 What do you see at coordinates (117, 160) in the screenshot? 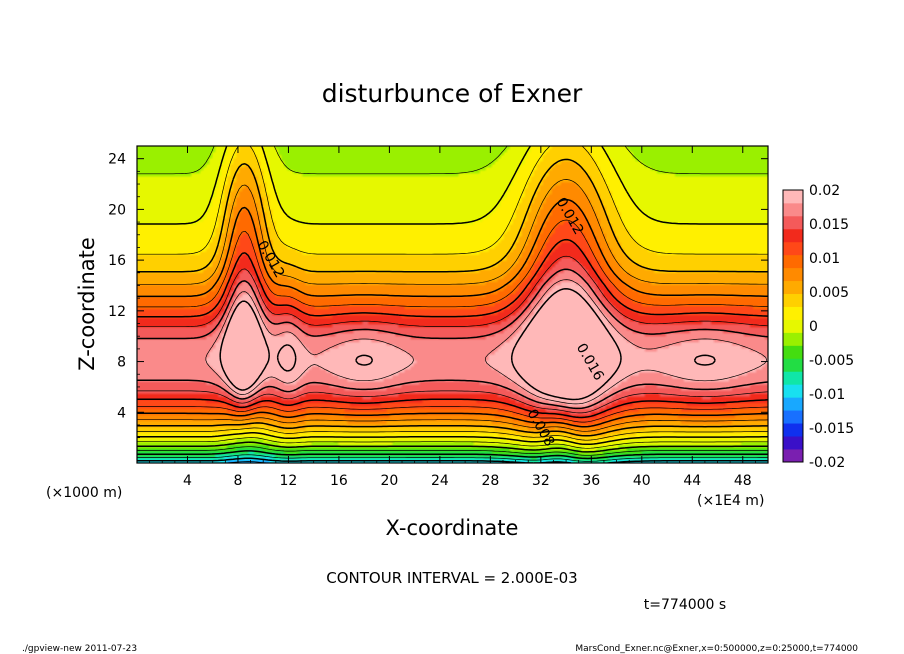
I see `y-tick-label: 24` at bounding box center [117, 160].